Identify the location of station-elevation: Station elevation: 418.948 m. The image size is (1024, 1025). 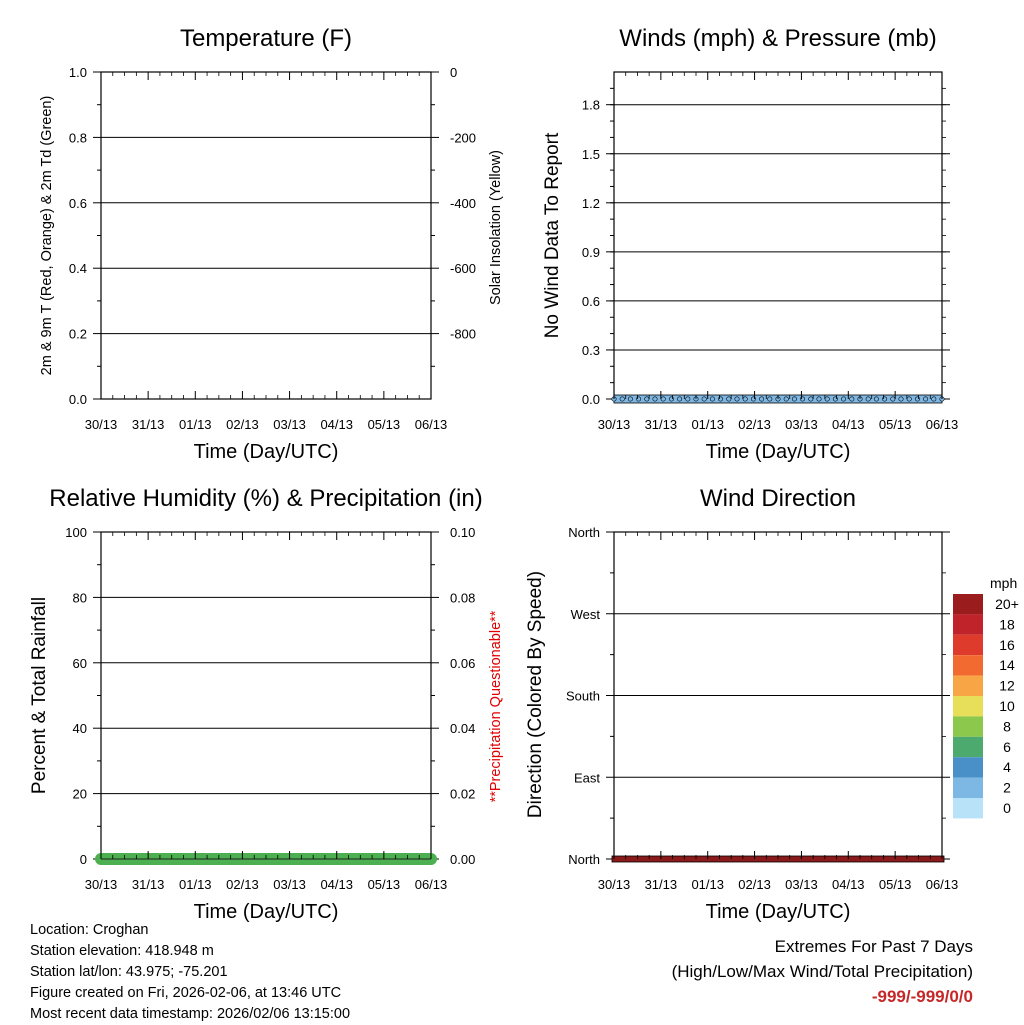
(122, 951).